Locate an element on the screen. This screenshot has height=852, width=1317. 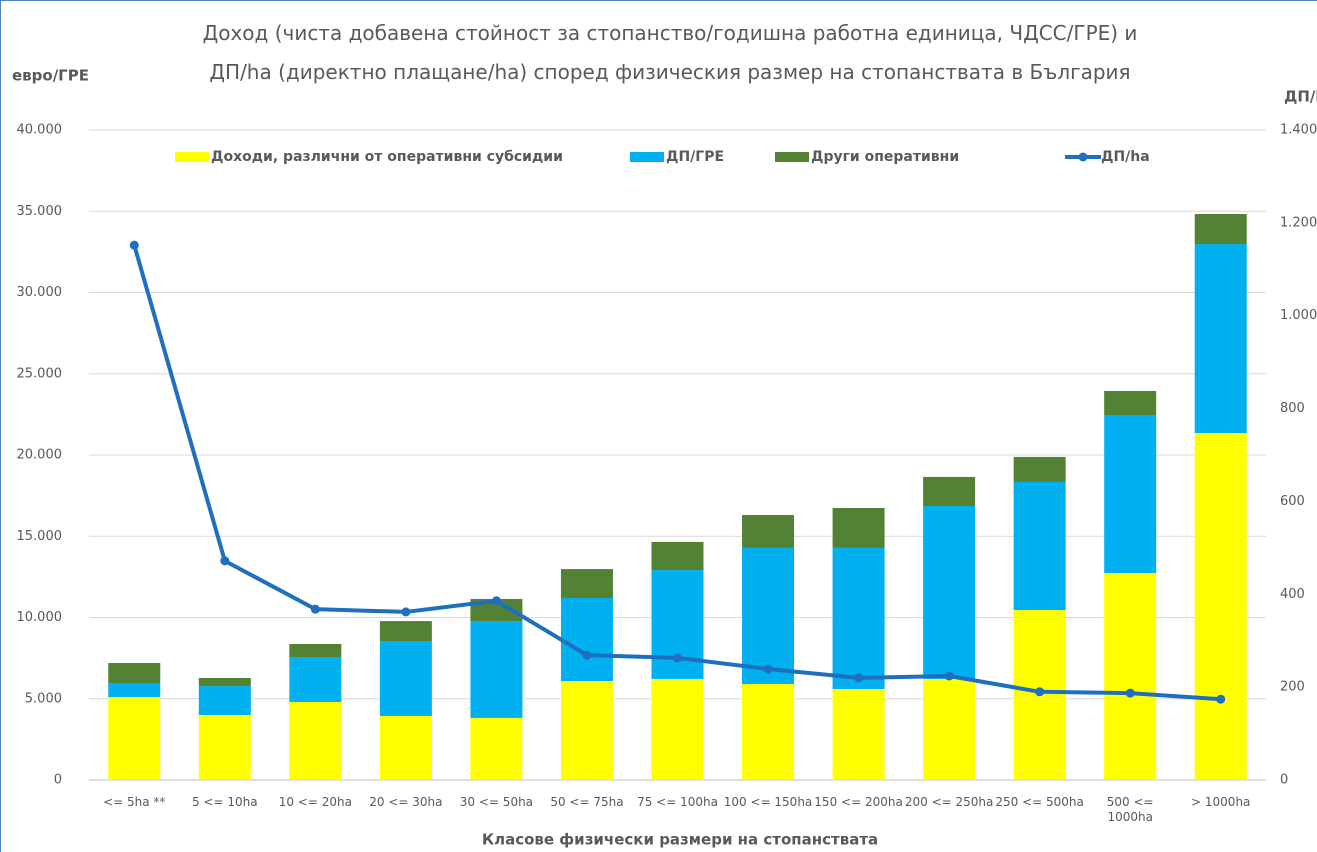
x-tick-label: <= 5ha ** is located at coordinates (134, 802).